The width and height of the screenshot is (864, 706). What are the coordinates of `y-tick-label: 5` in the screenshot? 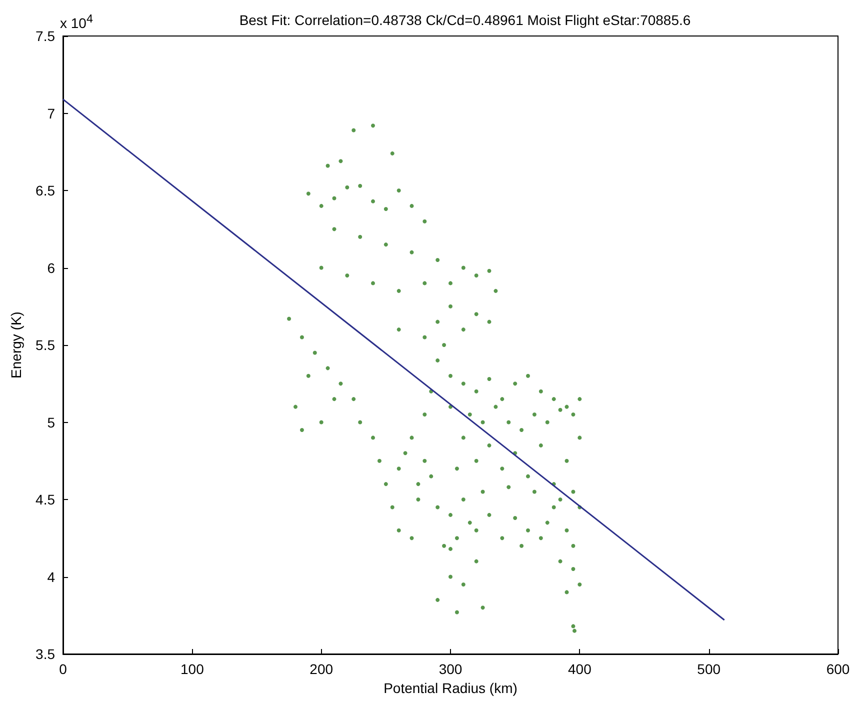 It's located at (51, 422).